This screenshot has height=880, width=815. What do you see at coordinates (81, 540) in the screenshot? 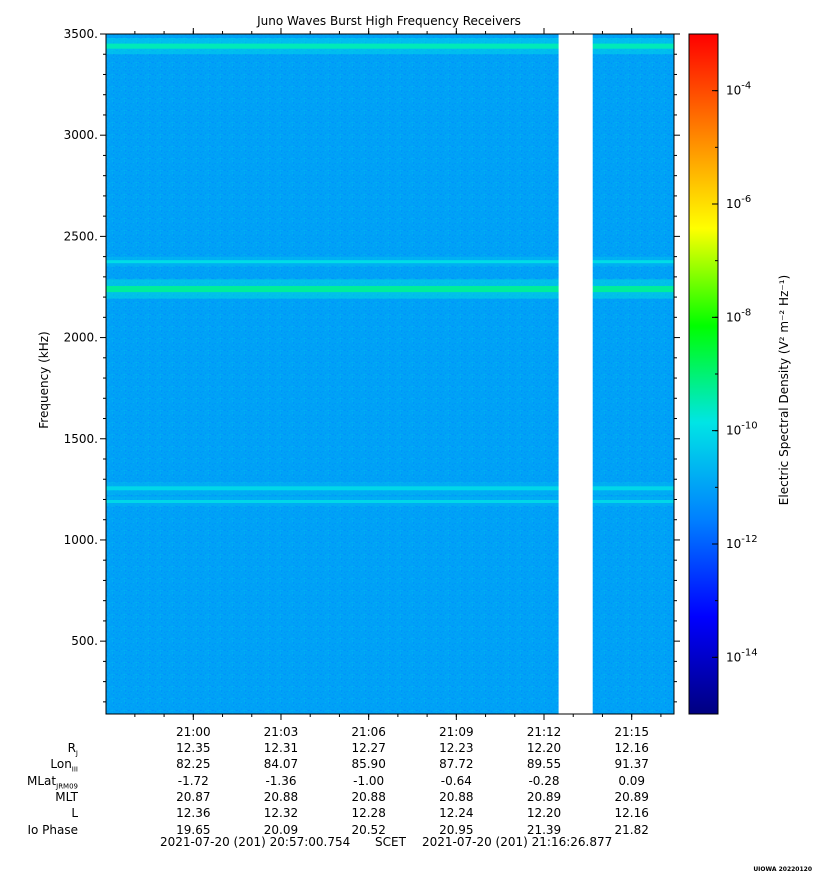
I see `y-tick-label-1: 1000.` at bounding box center [81, 540].